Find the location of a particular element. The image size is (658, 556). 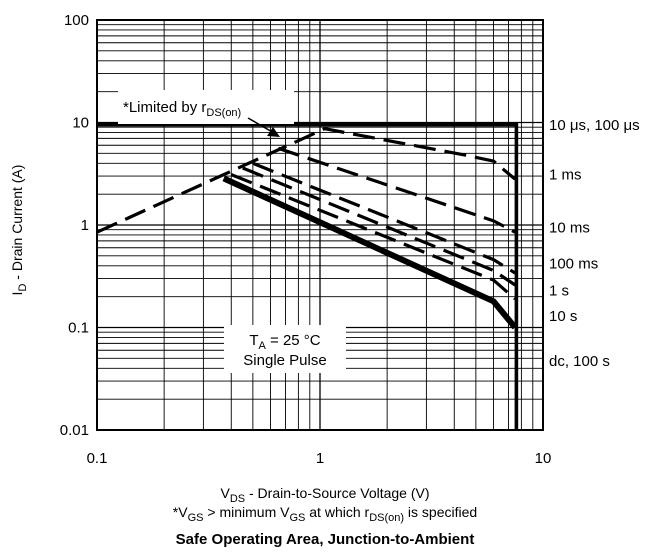

series-label-2: 10 ms is located at coordinates (569, 227).